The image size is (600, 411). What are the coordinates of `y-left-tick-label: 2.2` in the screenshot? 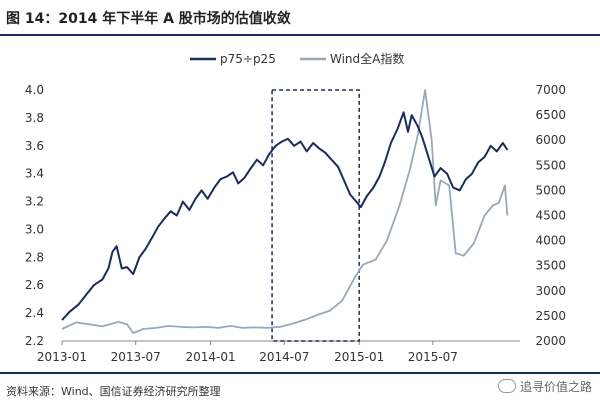 It's located at (34, 341).